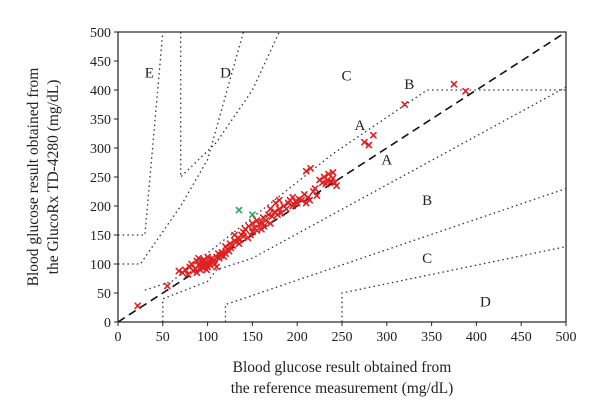  I want to click on x-axis-label-line-1: Blood glucose result obtained from, so click(342, 367).